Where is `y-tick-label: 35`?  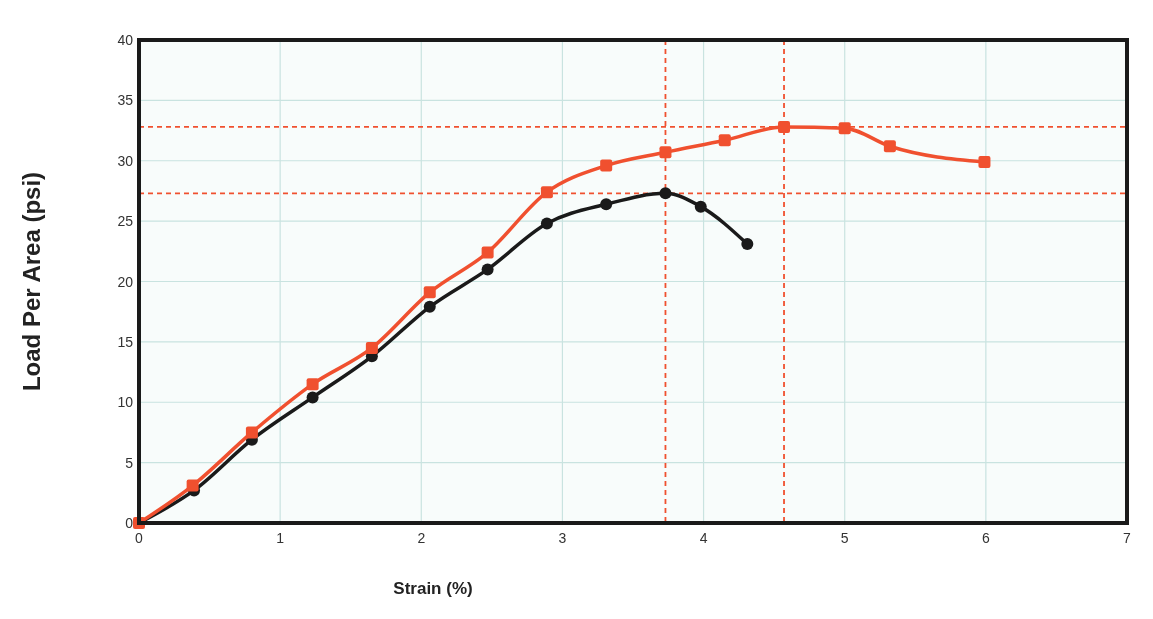
y-tick-label: 35 is located at coordinates (125, 100).